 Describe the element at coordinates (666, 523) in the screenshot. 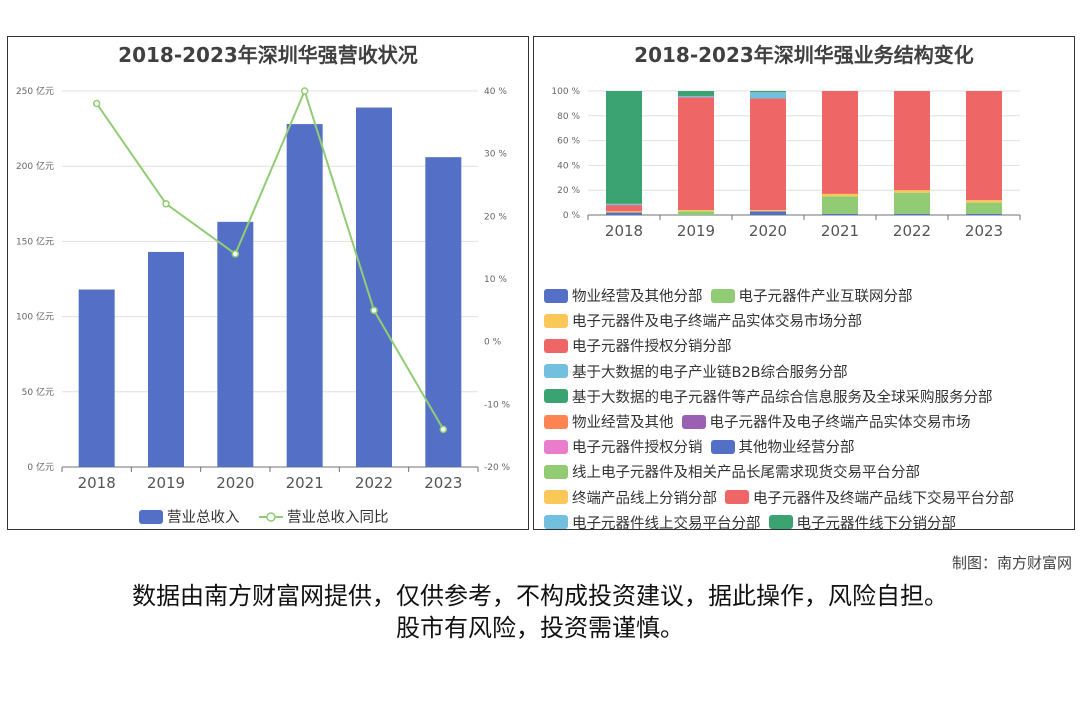

I see `legend-label: 电子元器件线上交易平台分部` at that location.